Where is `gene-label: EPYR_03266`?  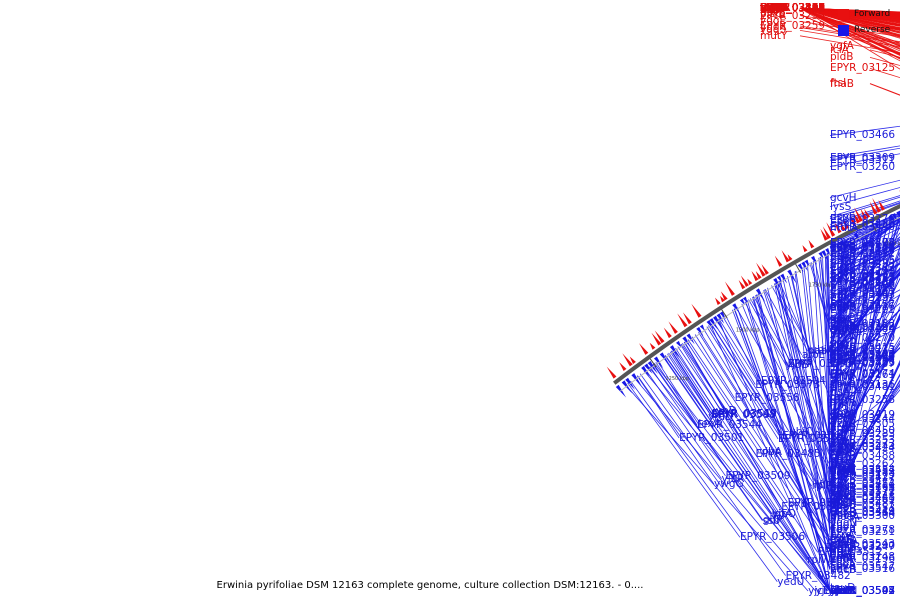 gene-label: EPYR_03266 is located at coordinates (863, 281).